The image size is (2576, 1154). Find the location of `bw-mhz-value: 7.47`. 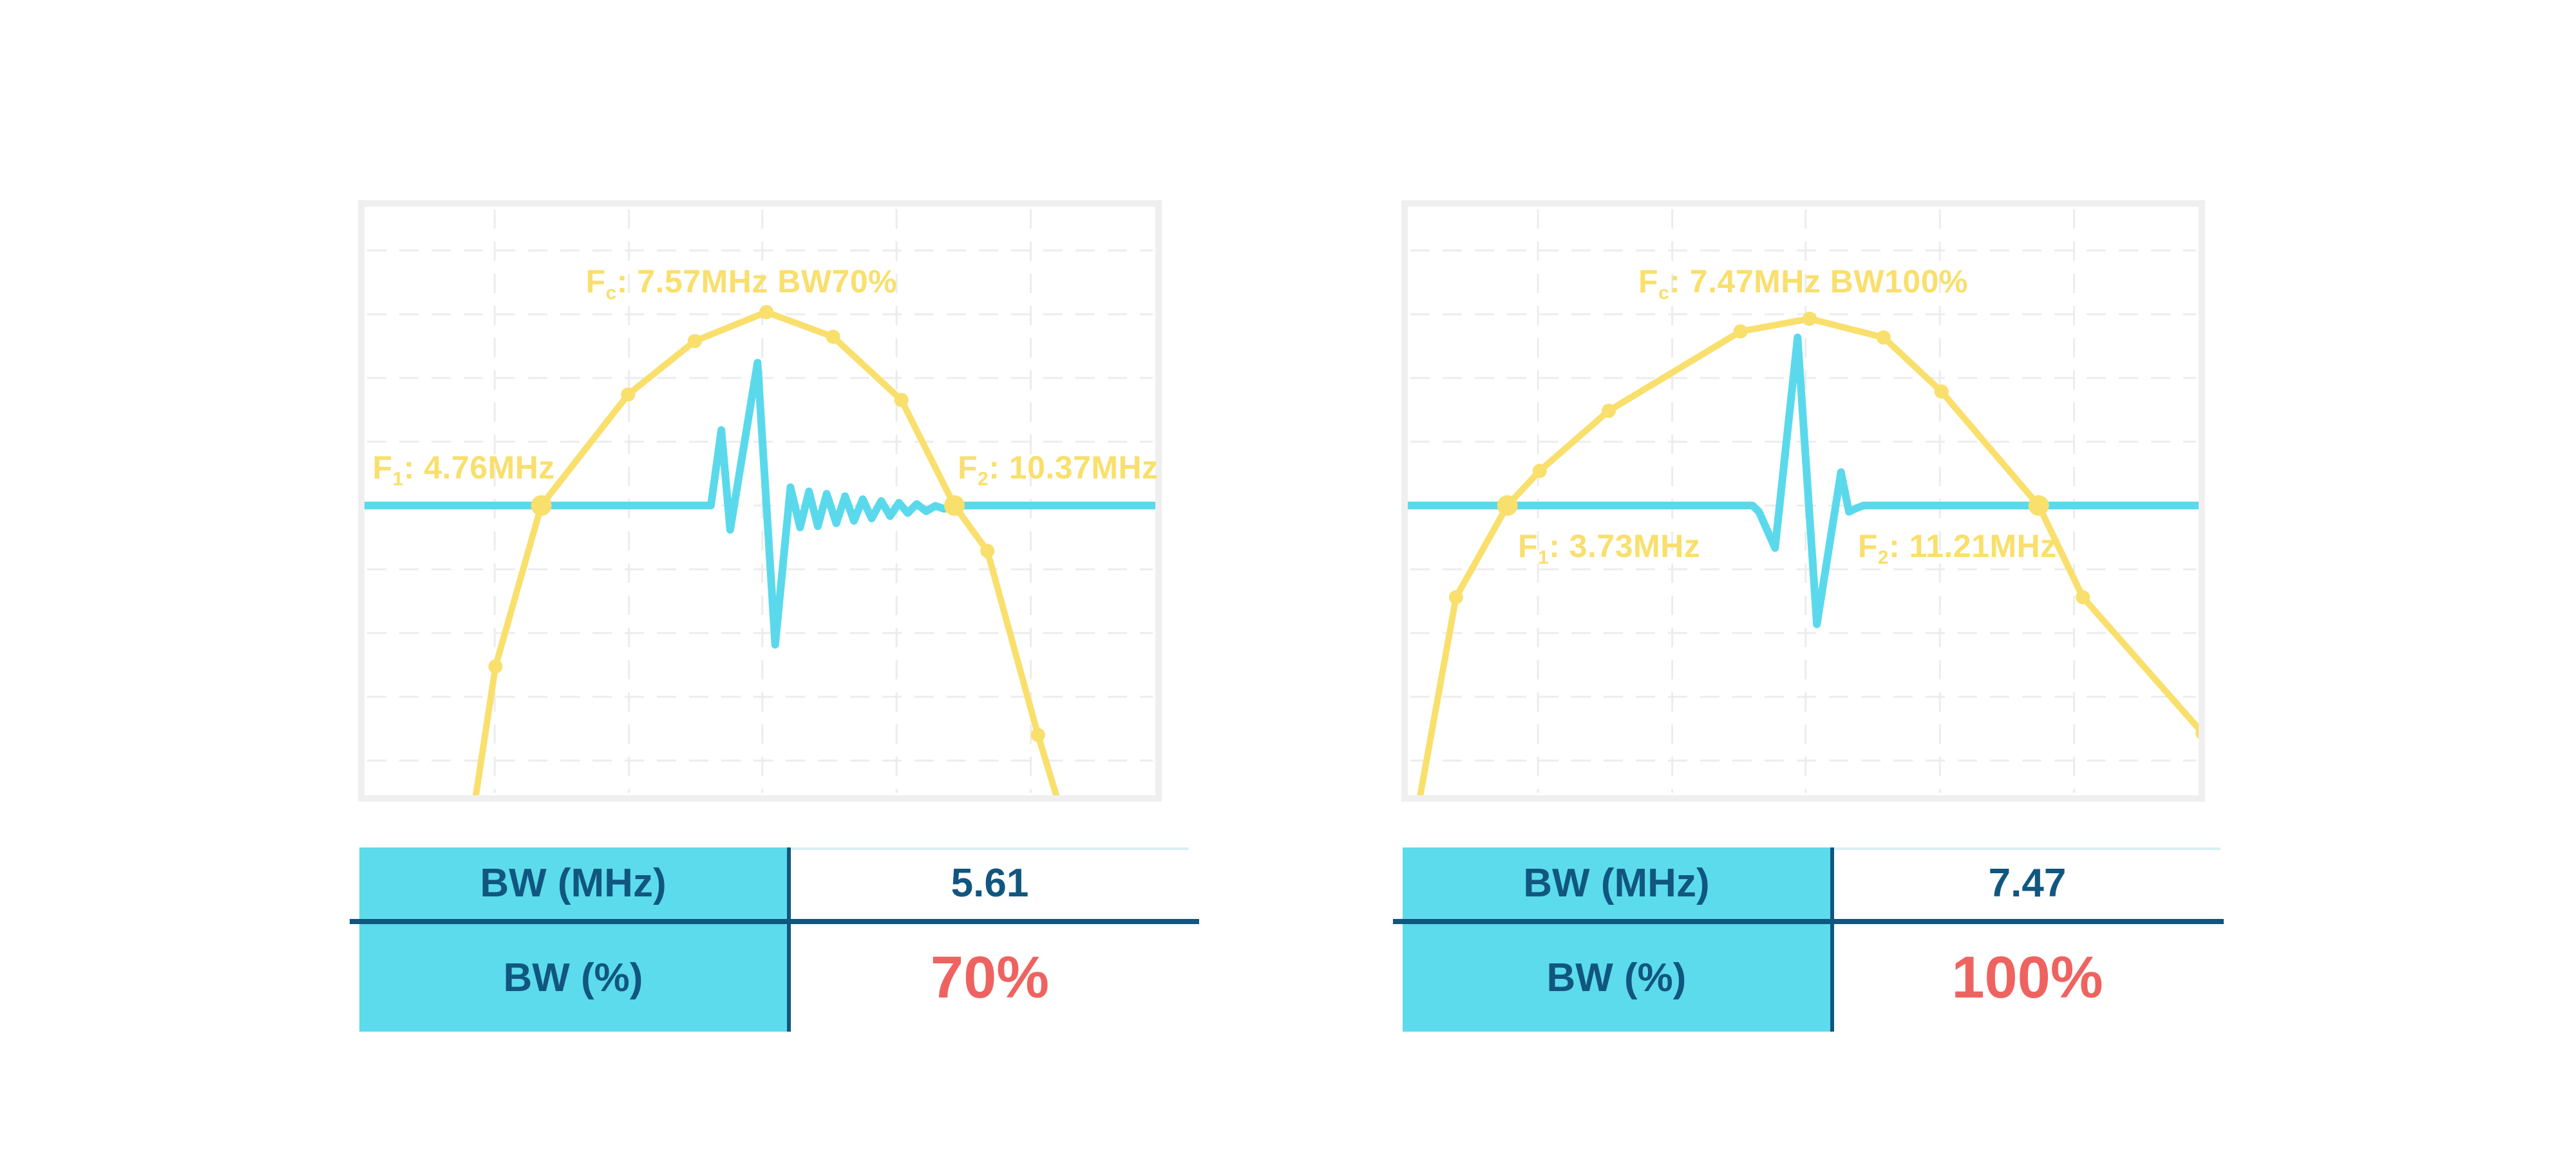

bw-mhz-value: 7.47 is located at coordinates (2028, 883).